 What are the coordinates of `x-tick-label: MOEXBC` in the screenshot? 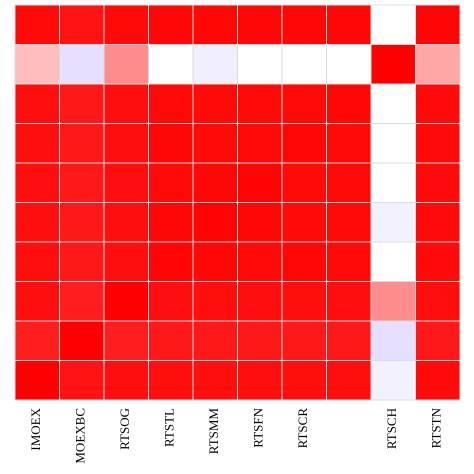 It's located at (80, 436).